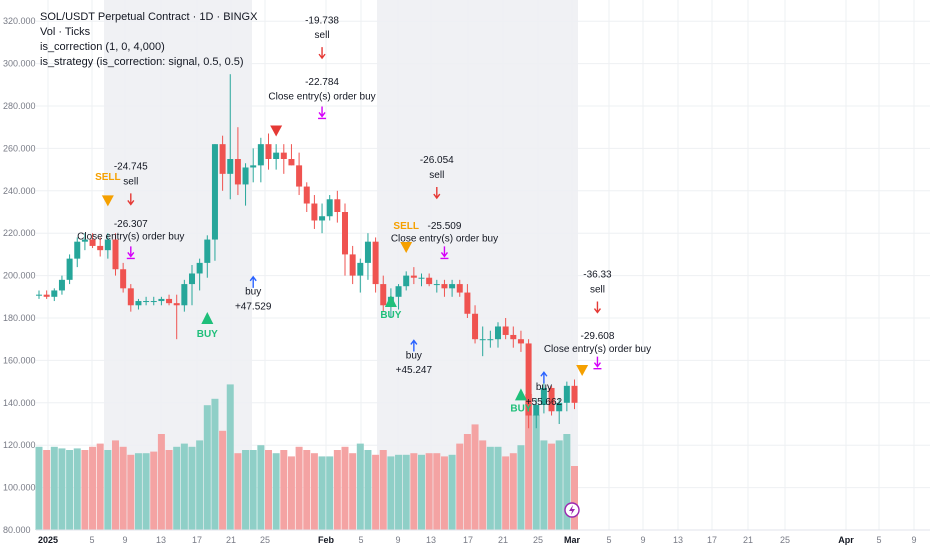 The image size is (932, 555). Describe the element at coordinates (322, 82) in the screenshot. I see `chart-annotation: -22.784` at that location.